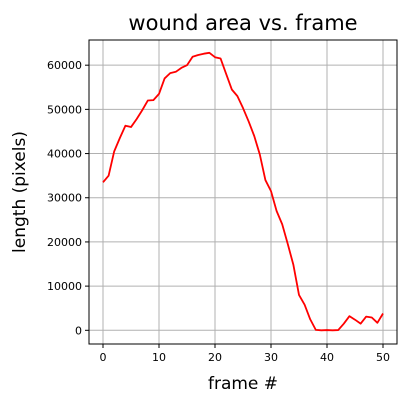 Image resolution: width=407 pixels, height=408 pixels. Describe the element at coordinates (215, 357) in the screenshot. I see `x-tick-label: 20` at that location.